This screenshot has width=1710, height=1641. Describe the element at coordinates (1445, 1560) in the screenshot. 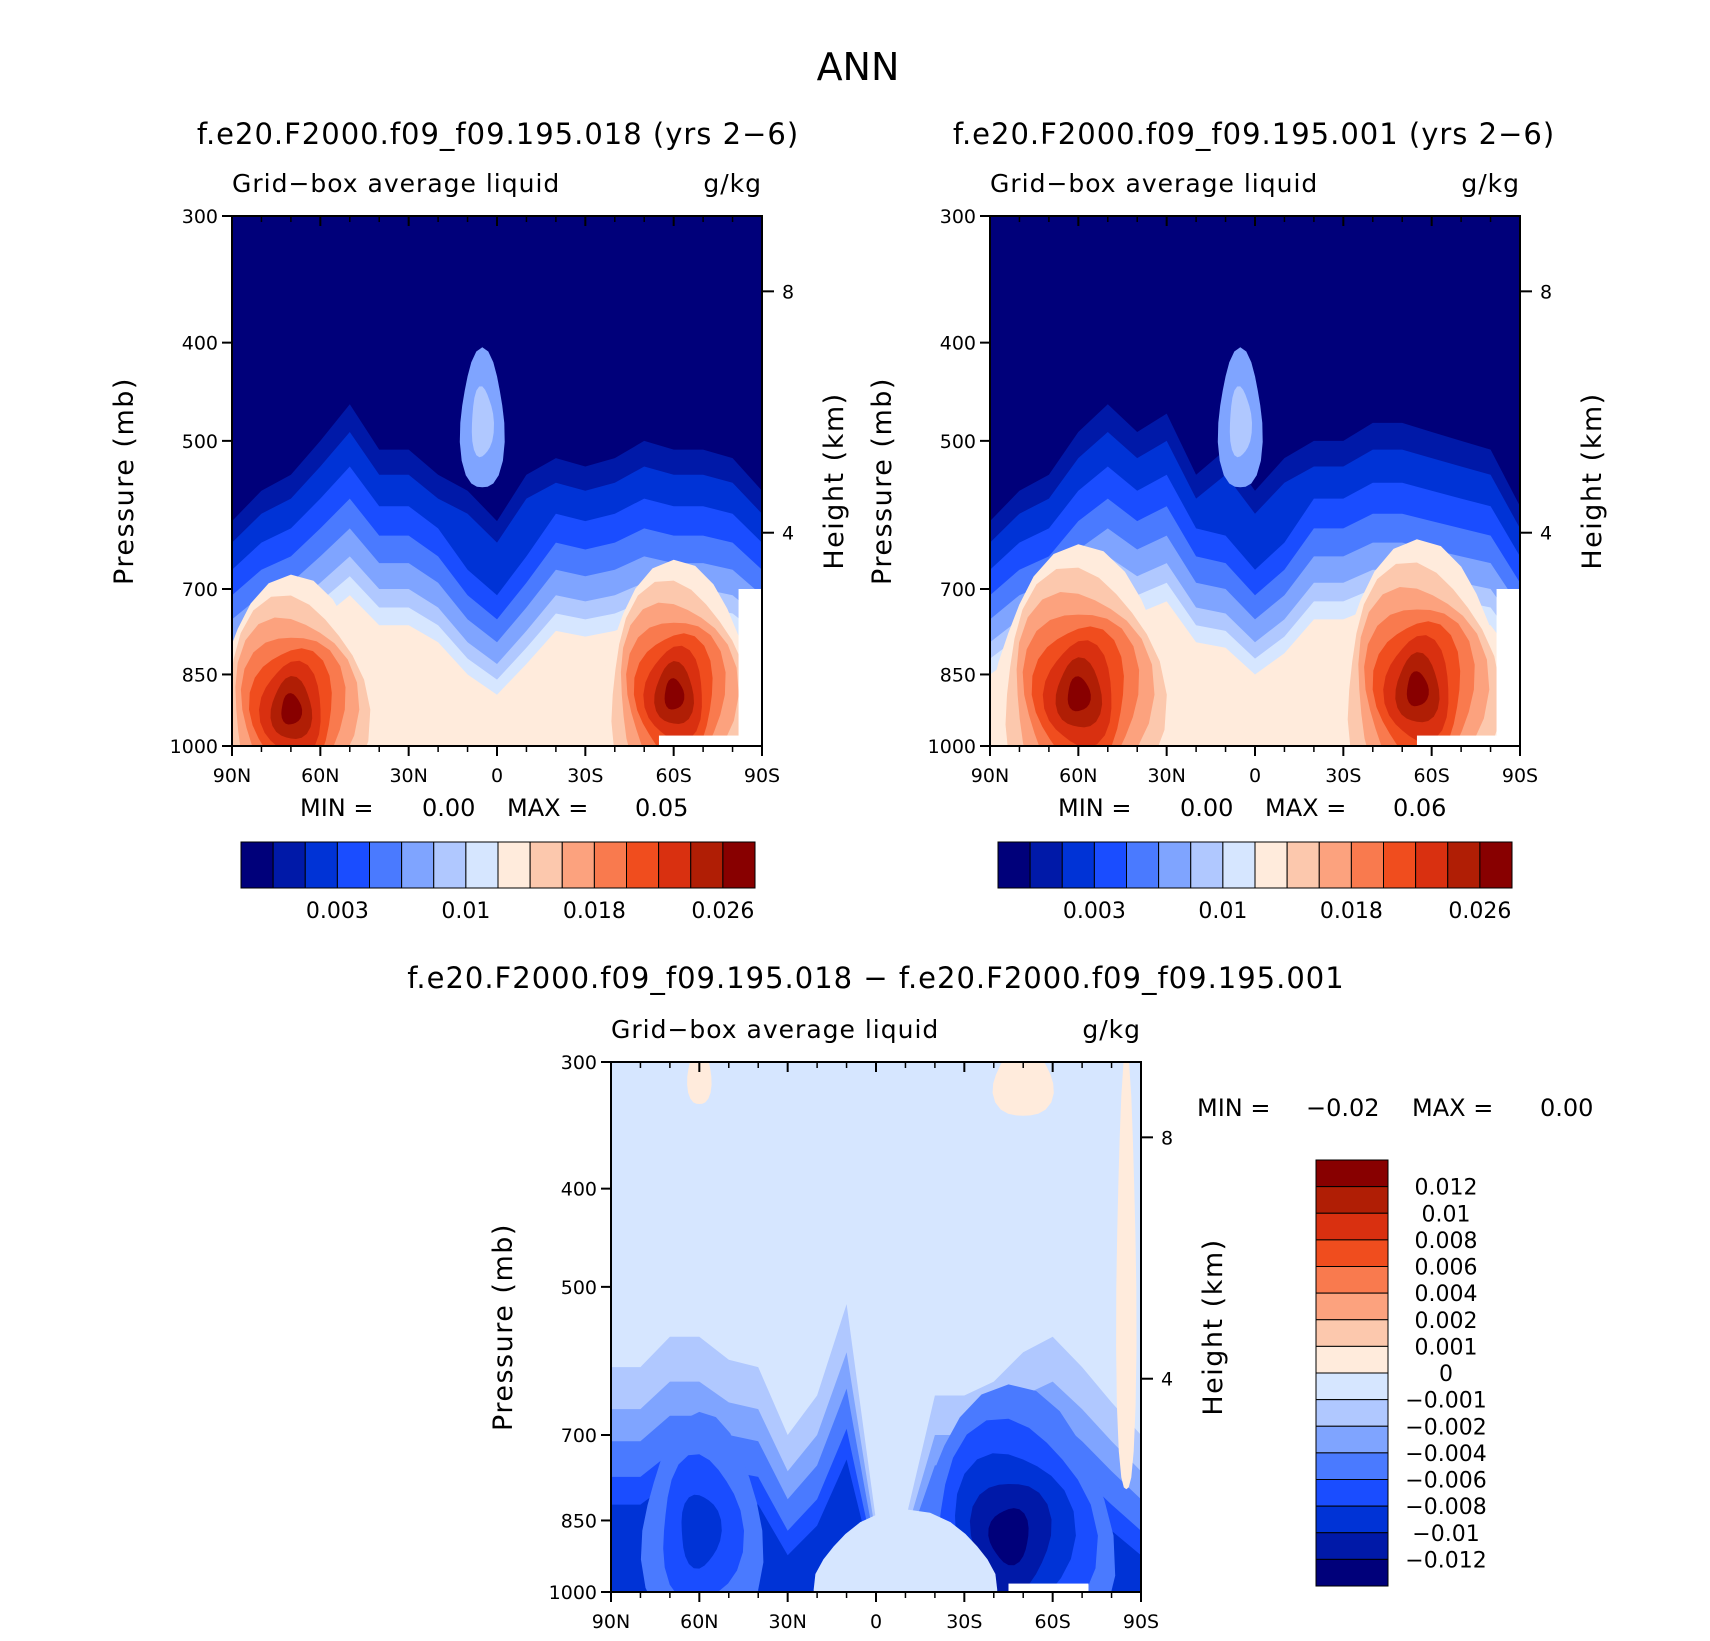

I see `diff-colorbar-label: −0.012` at that location.